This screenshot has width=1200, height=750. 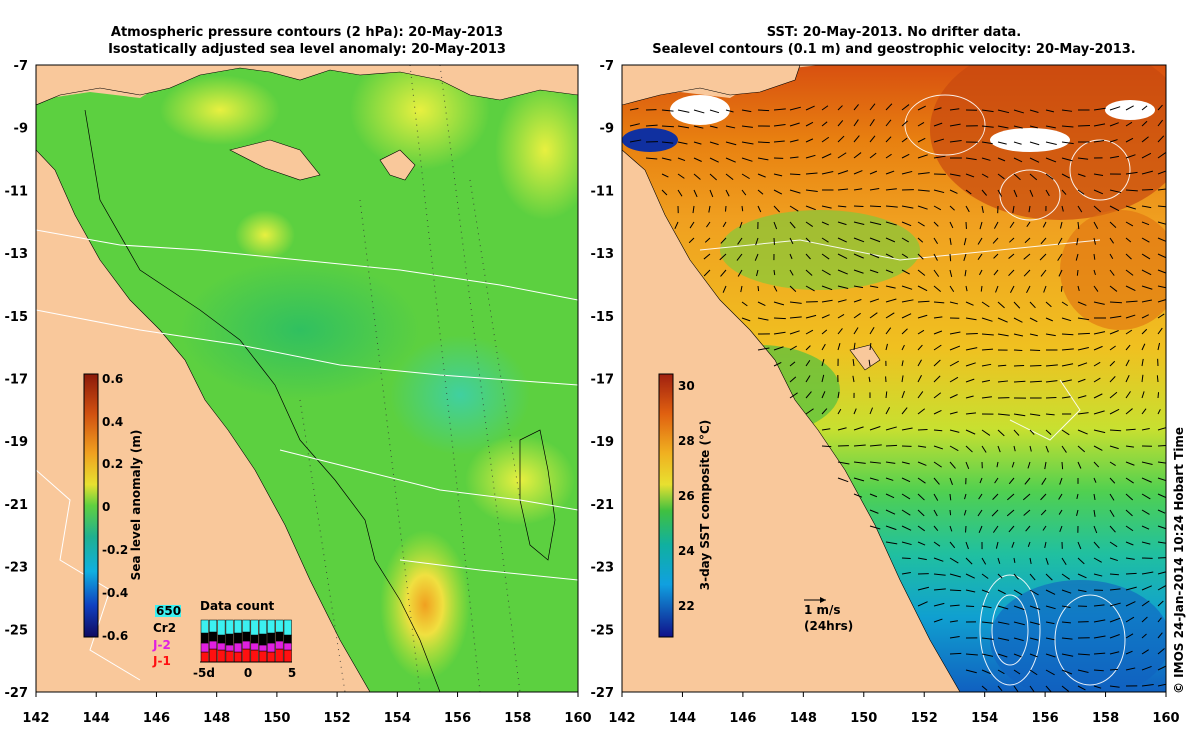 What do you see at coordinates (742, 718) in the screenshot?
I see `x-tick-label: 146` at bounding box center [742, 718].